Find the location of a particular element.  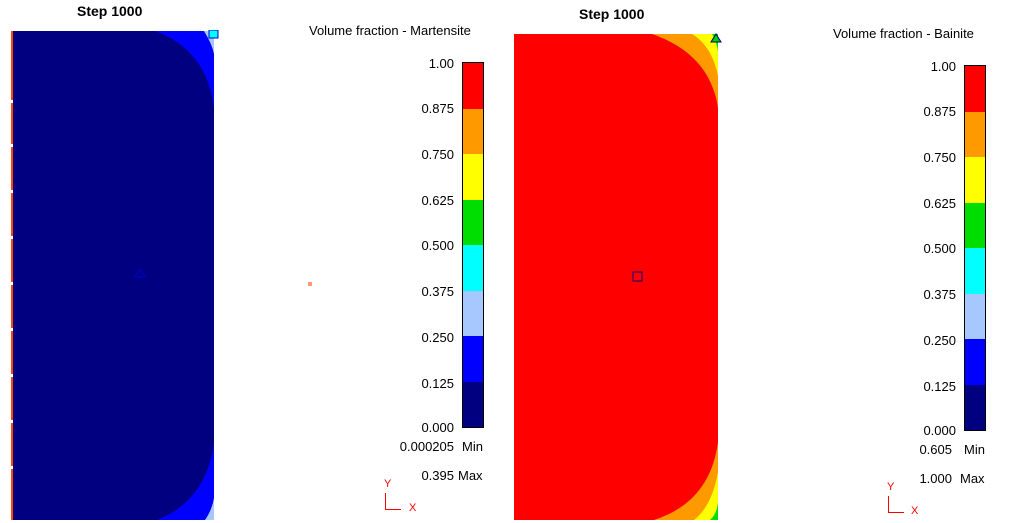

max-value: 0.395 is located at coordinates (437, 475).